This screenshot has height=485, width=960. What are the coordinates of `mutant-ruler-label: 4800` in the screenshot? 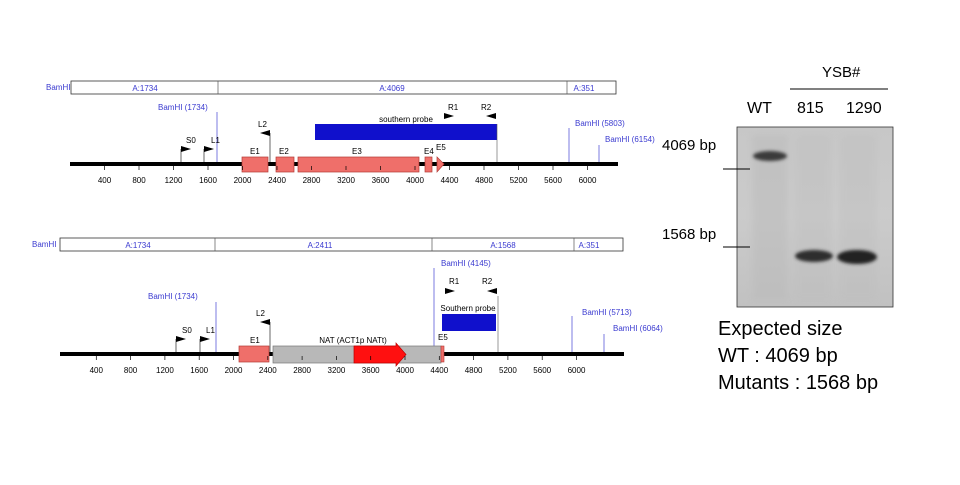 It's located at (474, 370).